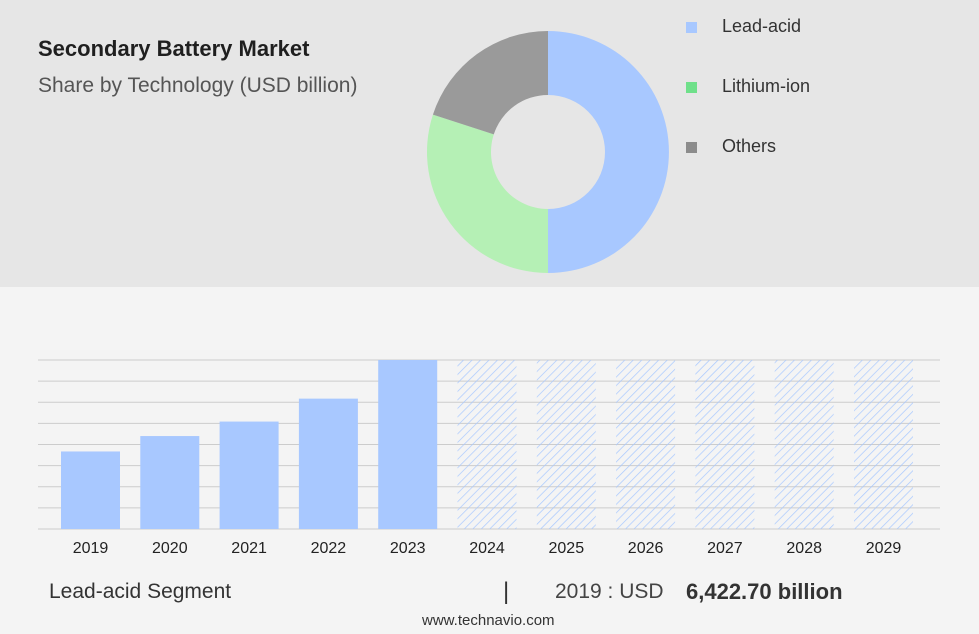 This screenshot has width=979, height=634. I want to click on x-tick-label: 2029, so click(884, 548).